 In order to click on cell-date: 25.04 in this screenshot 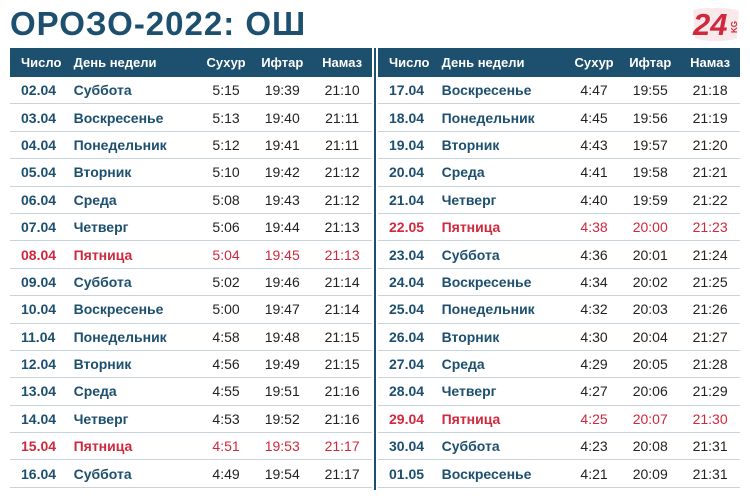, I will do `click(410, 309)`.